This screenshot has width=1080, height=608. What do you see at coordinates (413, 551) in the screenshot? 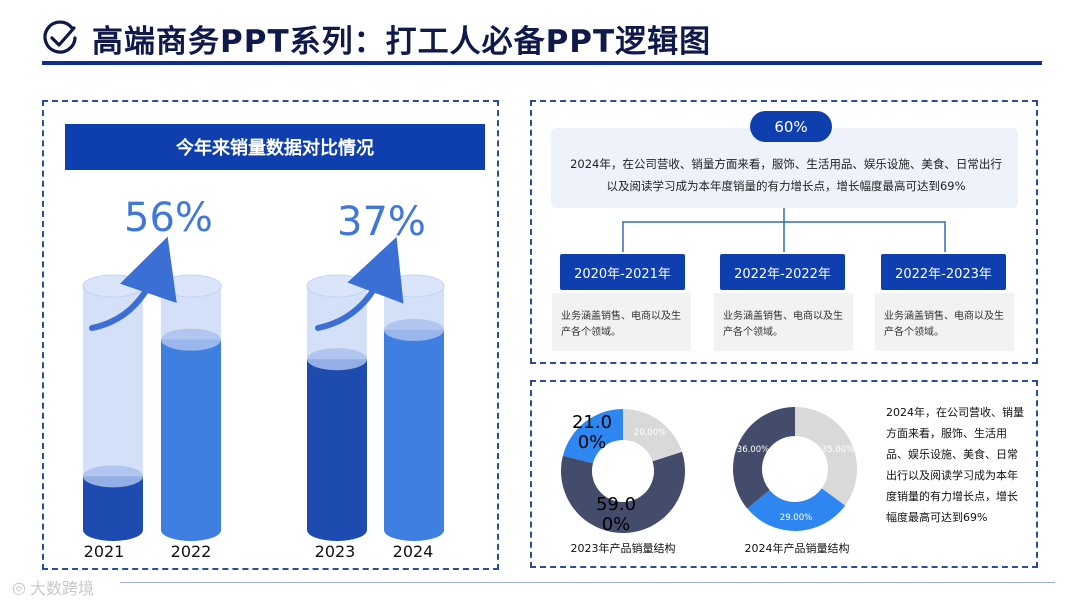
I see `year-label-2024: 2024` at bounding box center [413, 551].